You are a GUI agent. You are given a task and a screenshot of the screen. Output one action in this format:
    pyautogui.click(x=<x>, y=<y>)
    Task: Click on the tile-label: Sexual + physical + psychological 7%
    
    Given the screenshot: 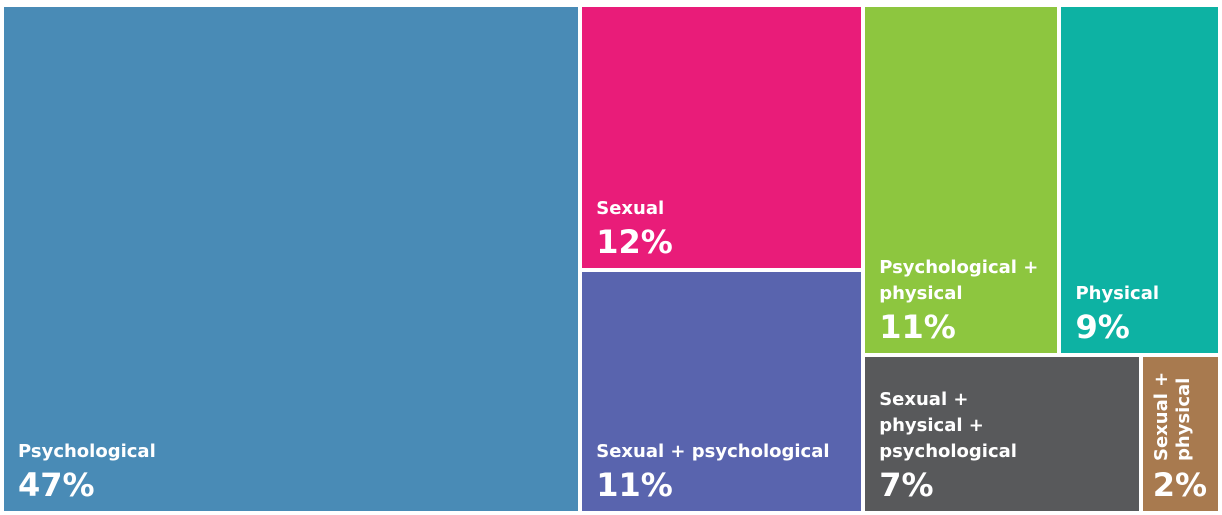 What is the action you would take?
    pyautogui.click(x=949, y=446)
    